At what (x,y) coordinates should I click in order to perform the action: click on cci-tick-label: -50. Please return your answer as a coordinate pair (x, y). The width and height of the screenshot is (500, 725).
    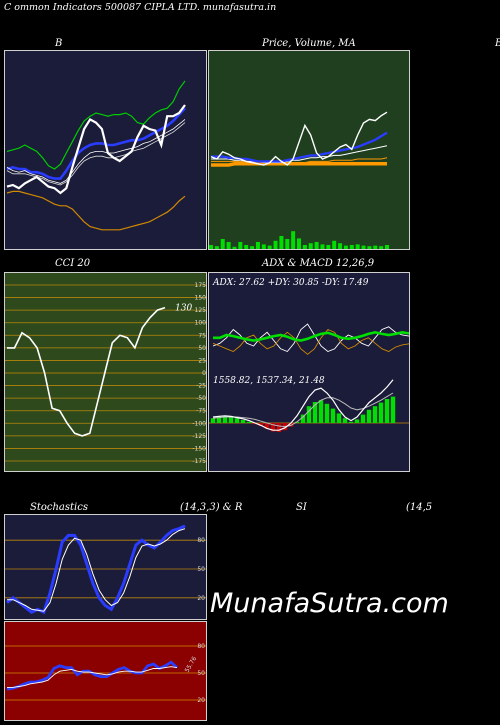
    Looking at the image, I should click on (201, 398).